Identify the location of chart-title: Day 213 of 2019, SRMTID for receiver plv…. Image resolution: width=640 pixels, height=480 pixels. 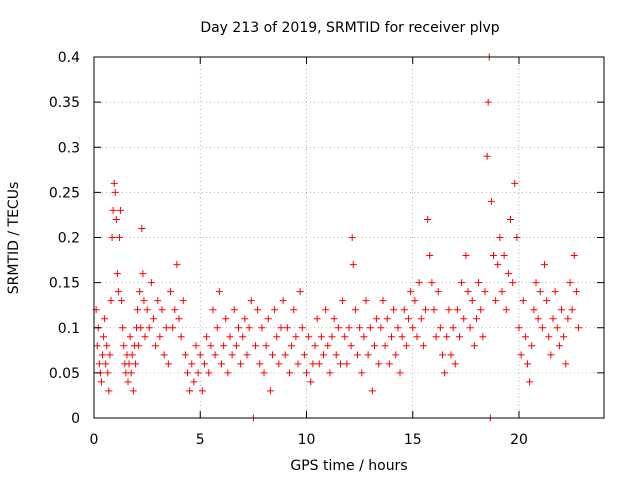
(349, 28).